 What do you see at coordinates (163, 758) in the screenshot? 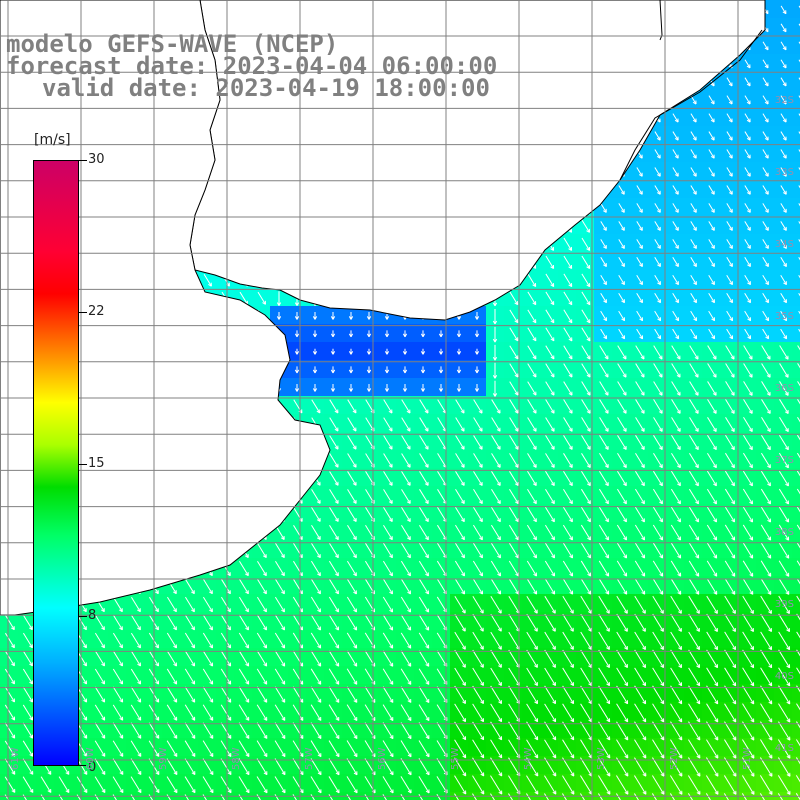
I see `lon-label: 59W` at bounding box center [163, 758].